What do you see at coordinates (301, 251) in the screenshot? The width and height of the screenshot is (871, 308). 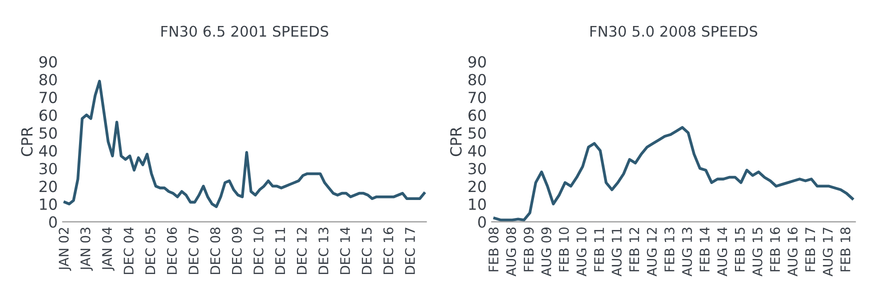 I see `x-tick-label: DEC 12` at bounding box center [301, 251].